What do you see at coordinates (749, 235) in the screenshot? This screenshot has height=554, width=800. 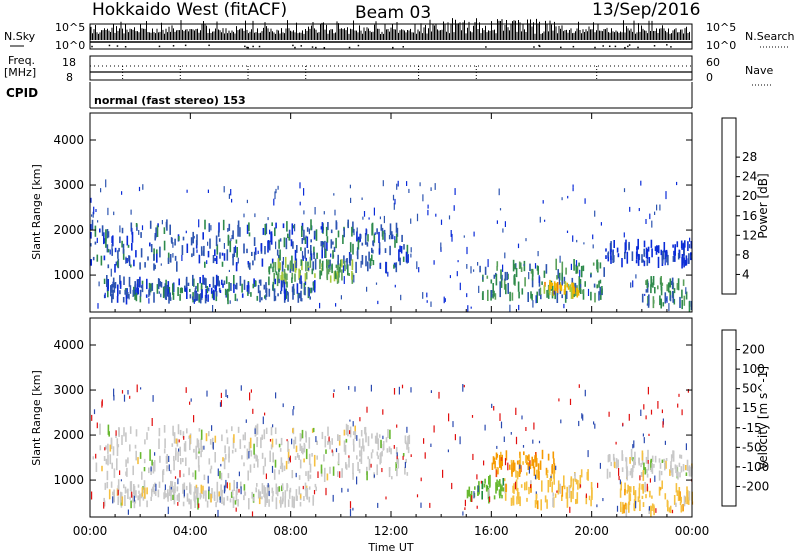 I see `colorbar-tick-label: 12` at bounding box center [749, 235].